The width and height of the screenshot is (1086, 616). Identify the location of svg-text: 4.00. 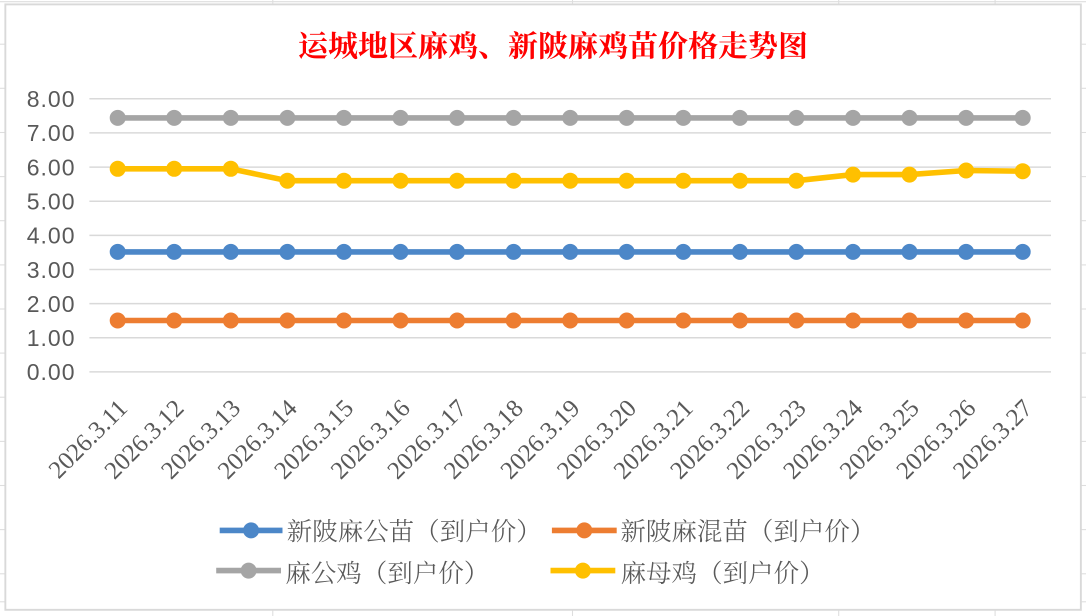
(51, 236).